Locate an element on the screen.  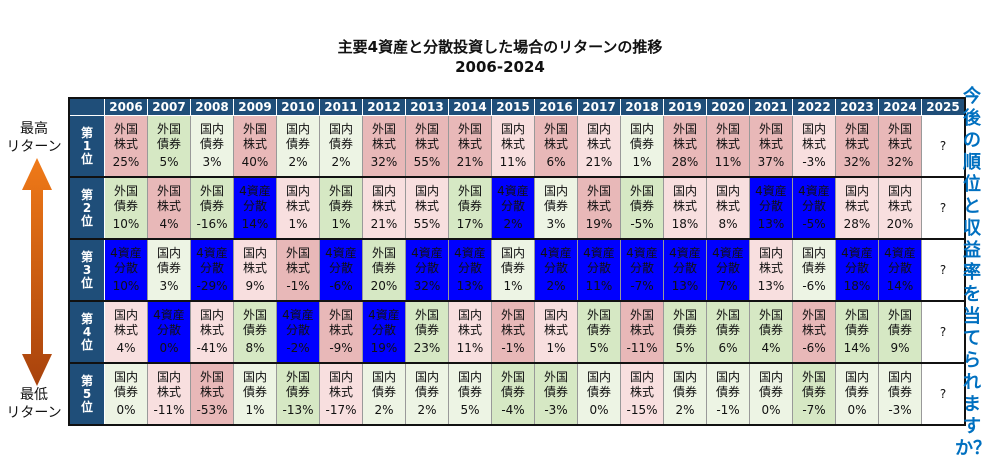
return-cell: 外国 債券 8% is located at coordinates (255, 332).